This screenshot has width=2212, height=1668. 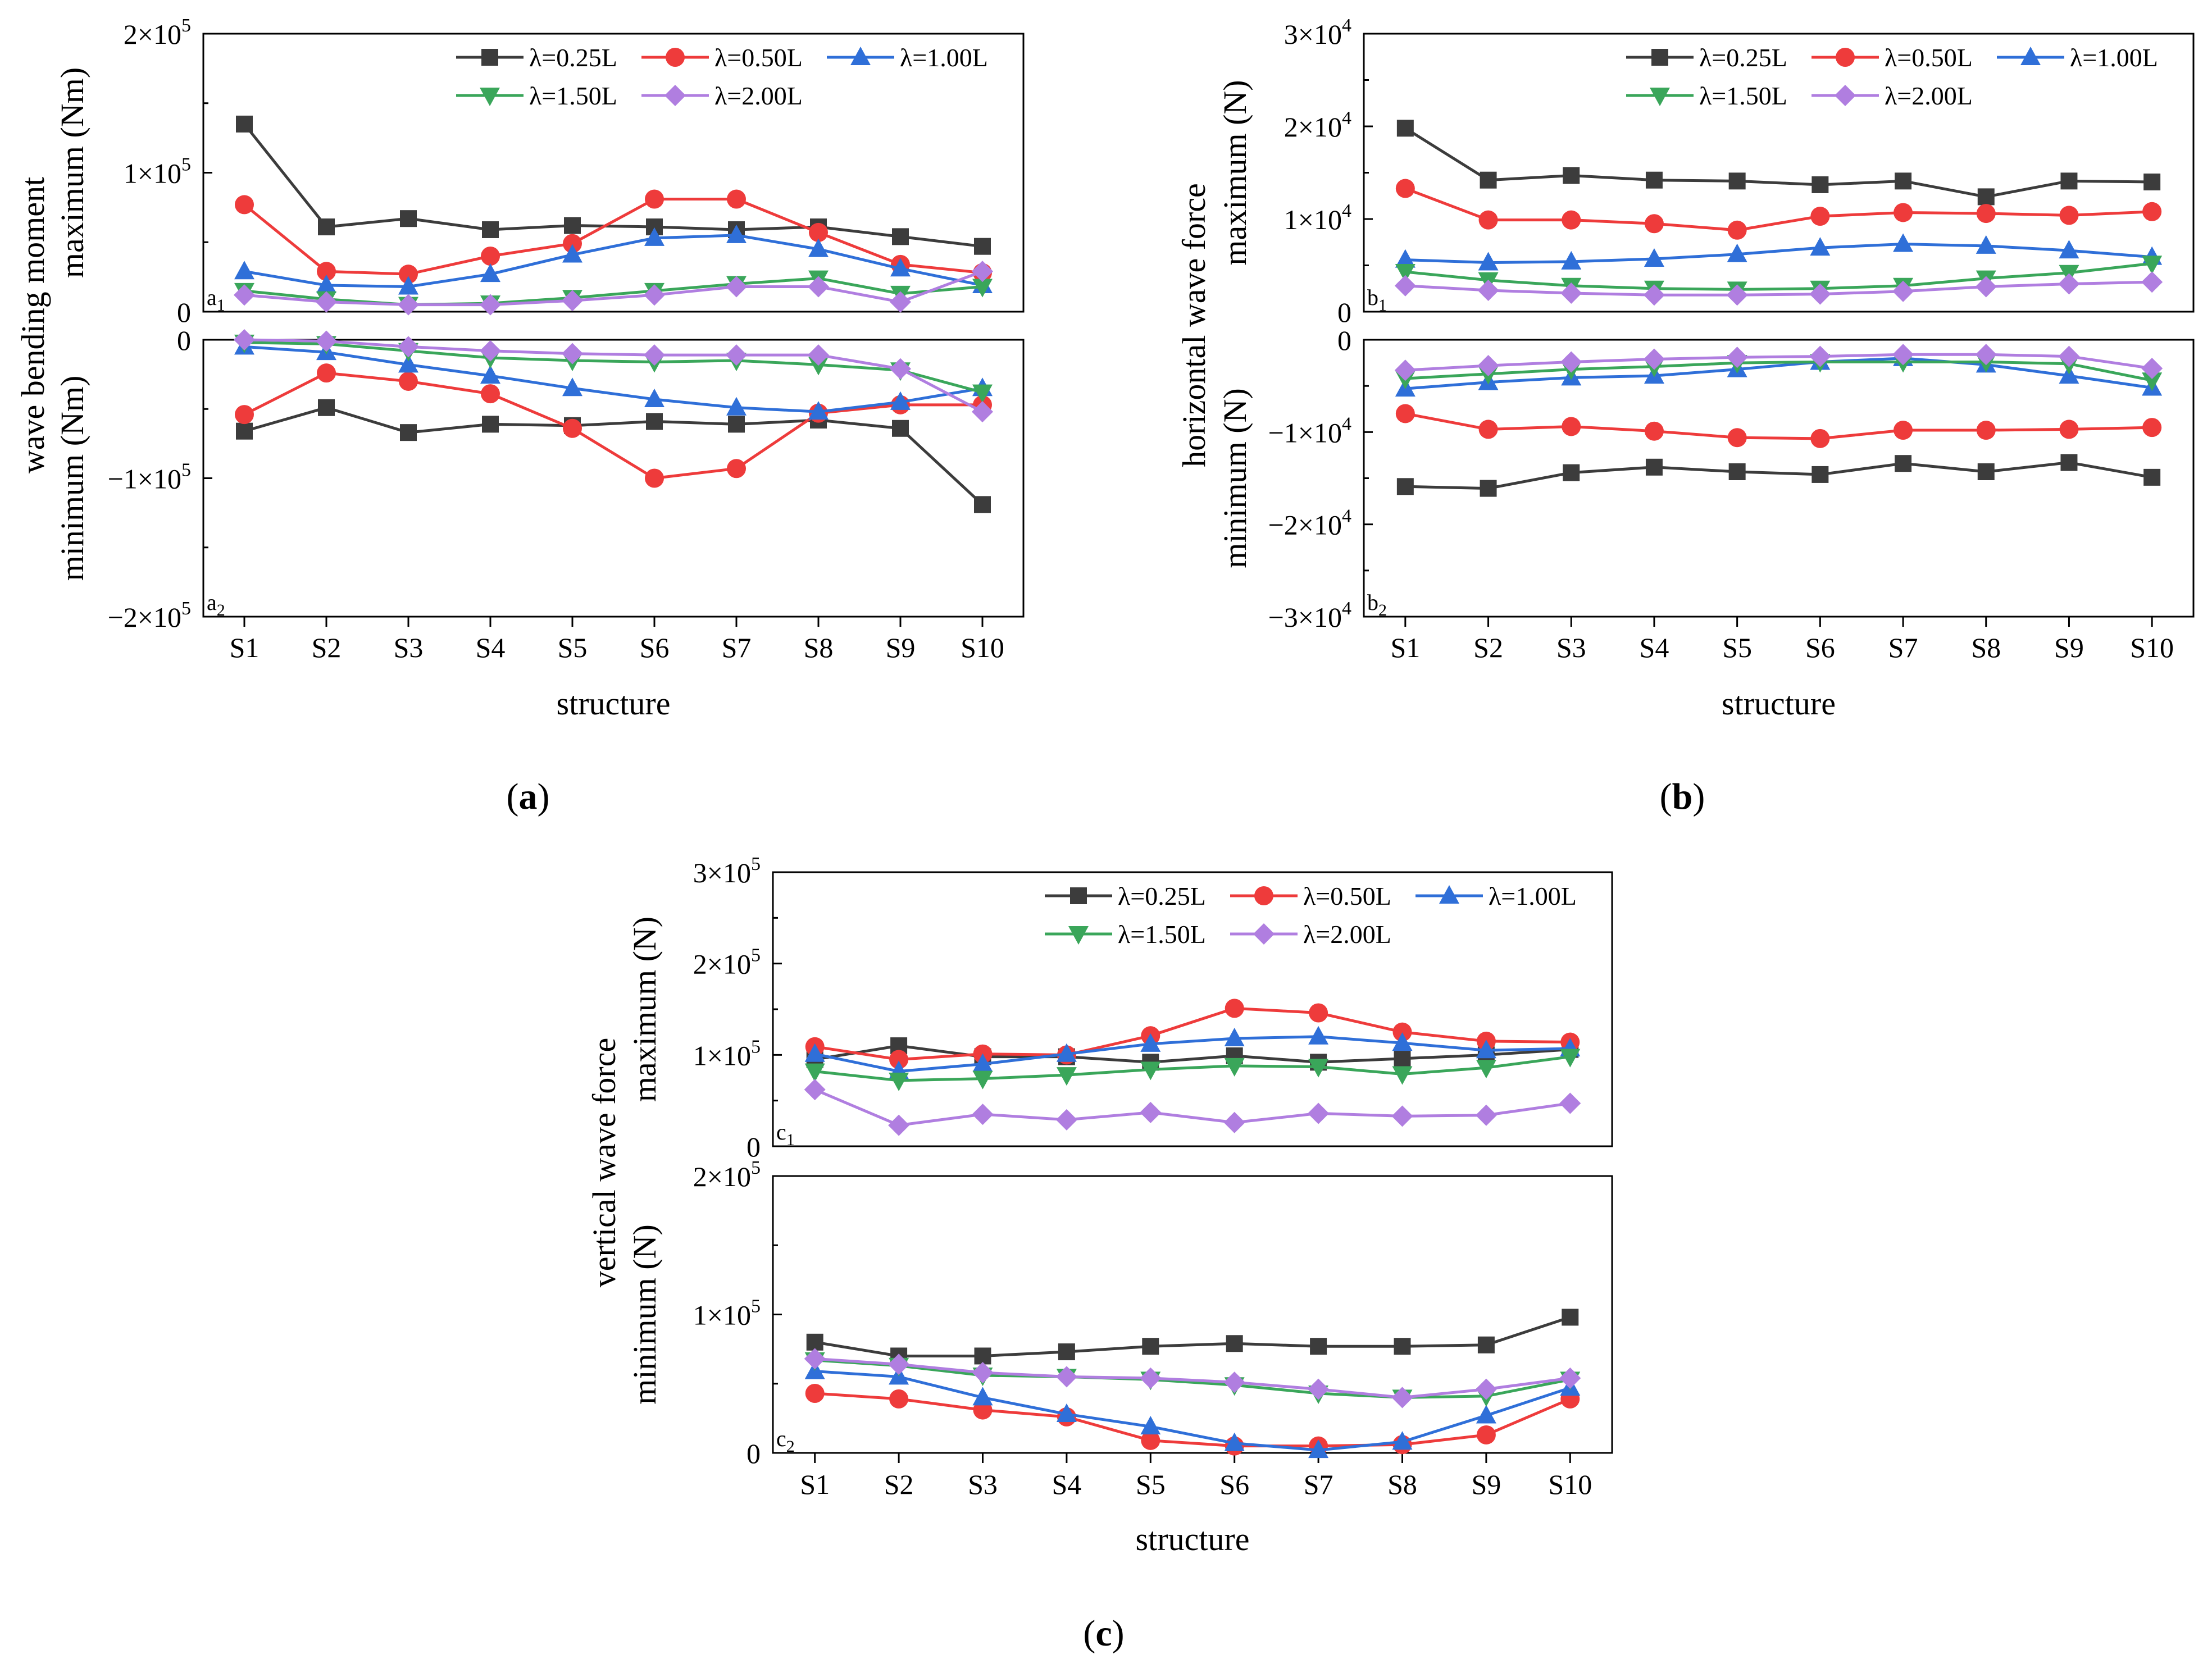 I want to click on panel-tag: a1, so click(x=216, y=300).